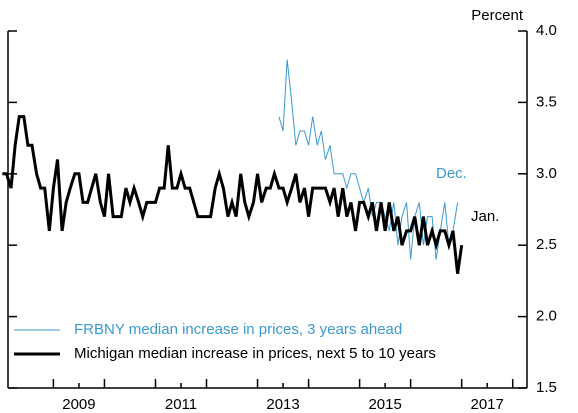 The height and width of the screenshot is (413, 578). Describe the element at coordinates (451, 173) in the screenshot. I see `annotation: Dec.` at that location.